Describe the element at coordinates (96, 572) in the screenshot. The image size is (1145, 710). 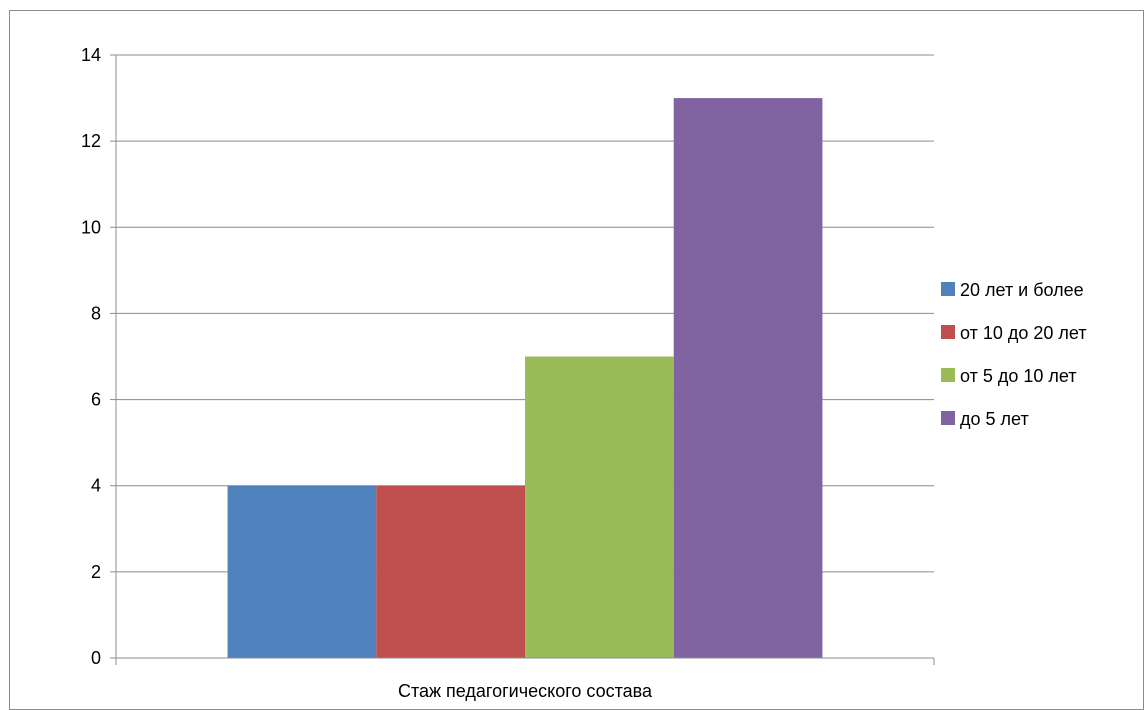
I see `y-tick-label: 2` at that location.